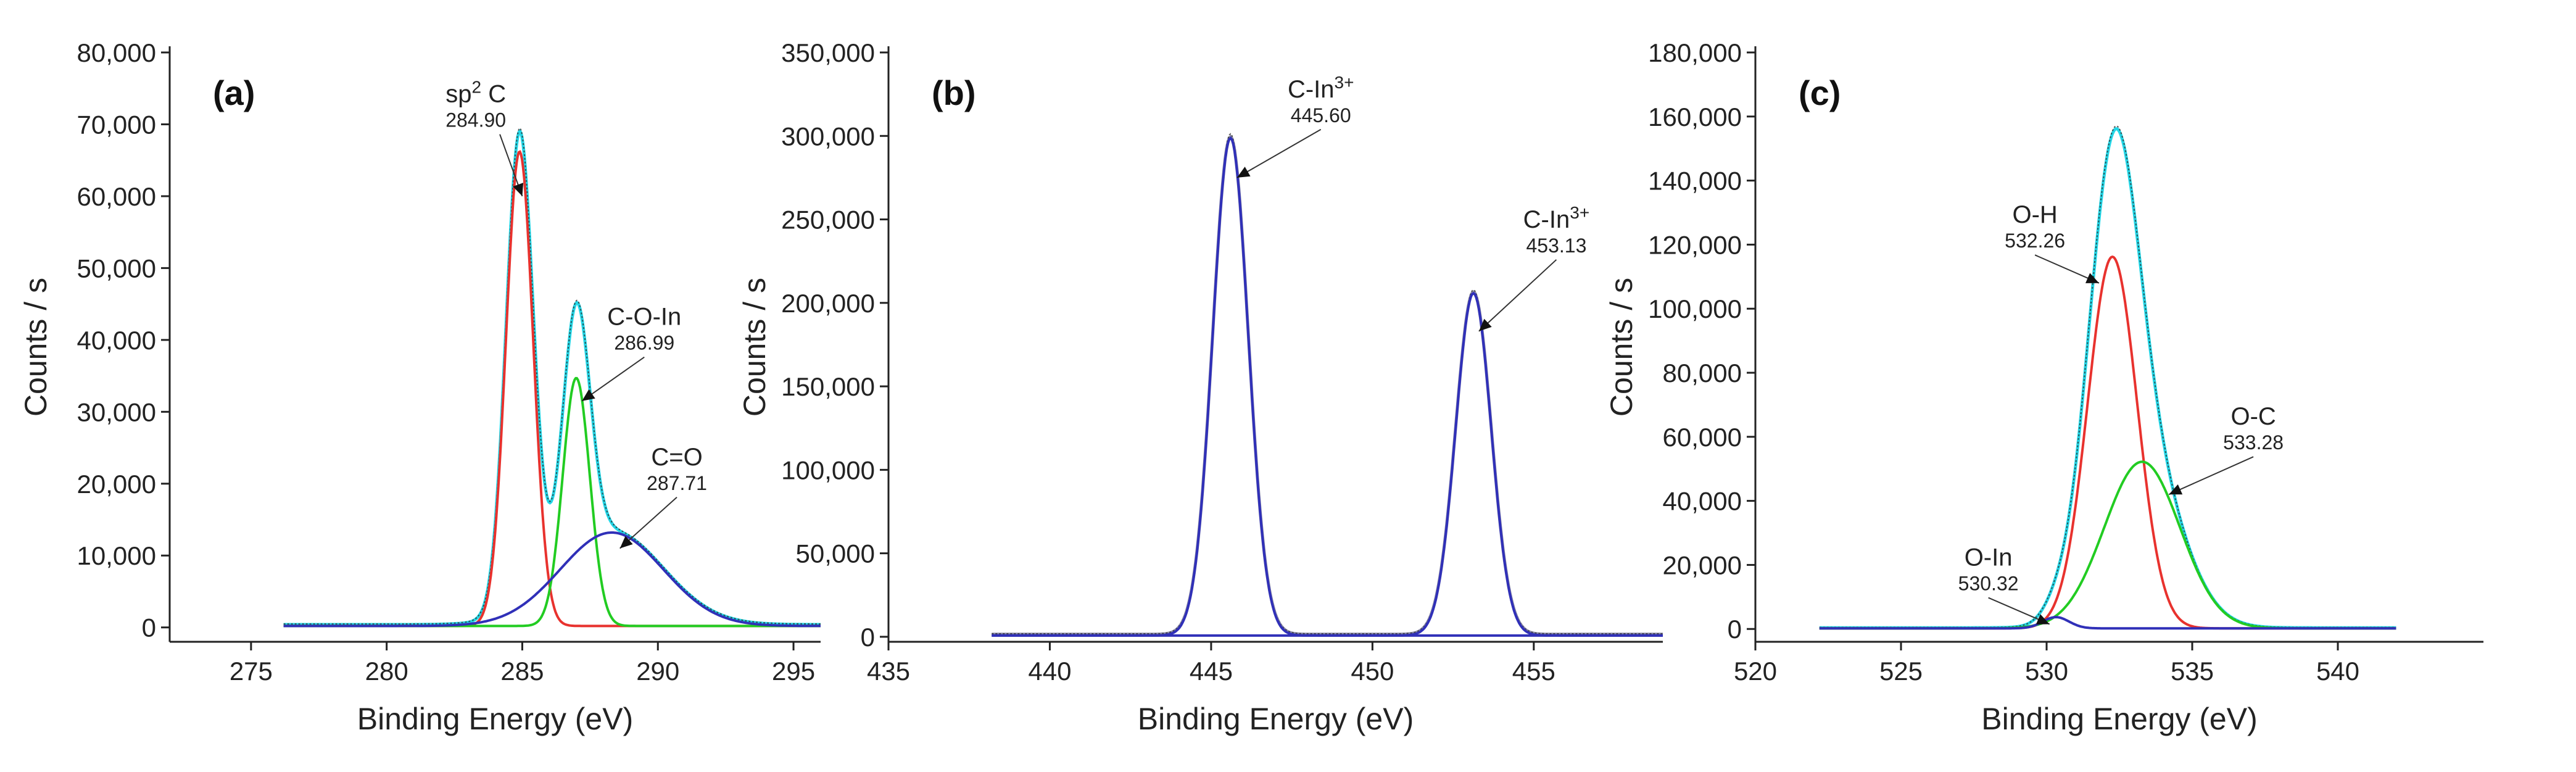 The height and width of the screenshot is (772, 2576). What do you see at coordinates (1321, 115) in the screenshot?
I see `panel-1-annotation-value: 445.60` at bounding box center [1321, 115].